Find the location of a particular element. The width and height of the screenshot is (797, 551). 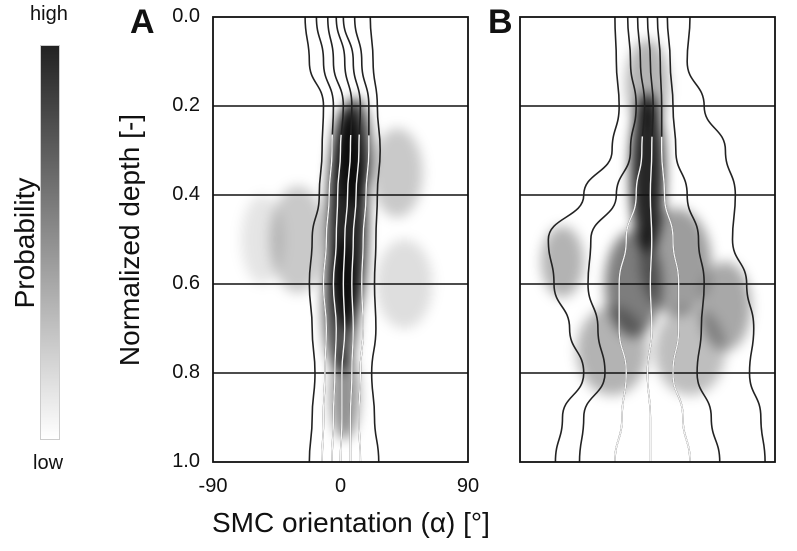

colorbar-low-label: low is located at coordinates (48, 463).